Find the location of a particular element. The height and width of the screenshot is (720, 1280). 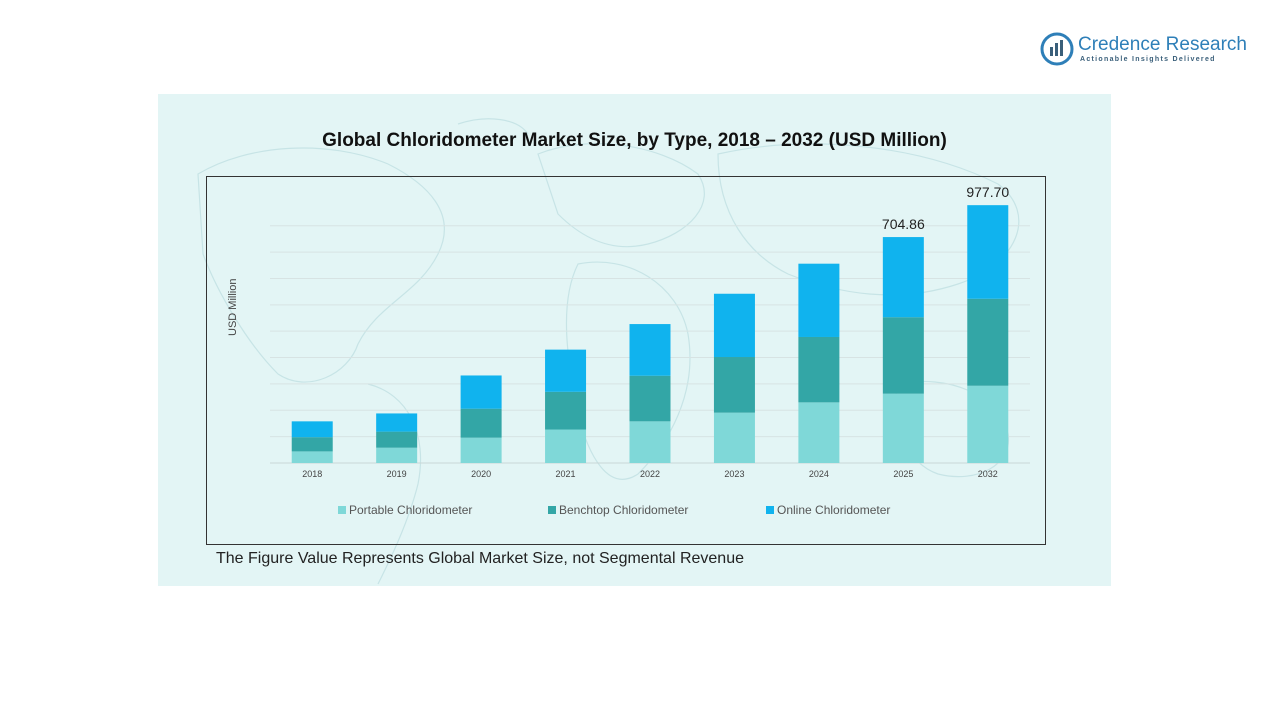

bar-portable-2024 is located at coordinates (819, 432).